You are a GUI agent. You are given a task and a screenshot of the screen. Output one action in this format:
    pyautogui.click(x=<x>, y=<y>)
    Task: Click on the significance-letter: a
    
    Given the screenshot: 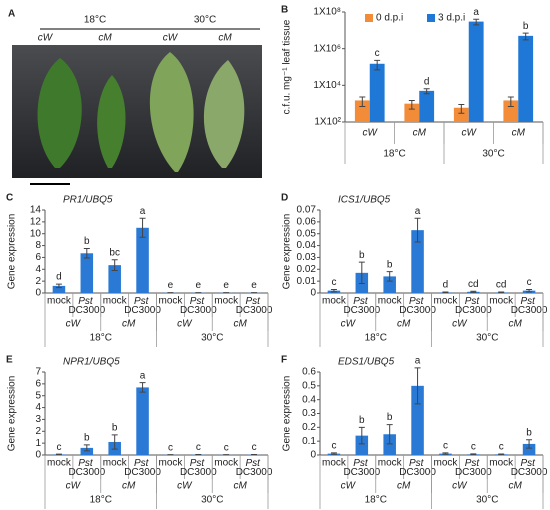 What is the action you would take?
    pyautogui.click(x=418, y=360)
    